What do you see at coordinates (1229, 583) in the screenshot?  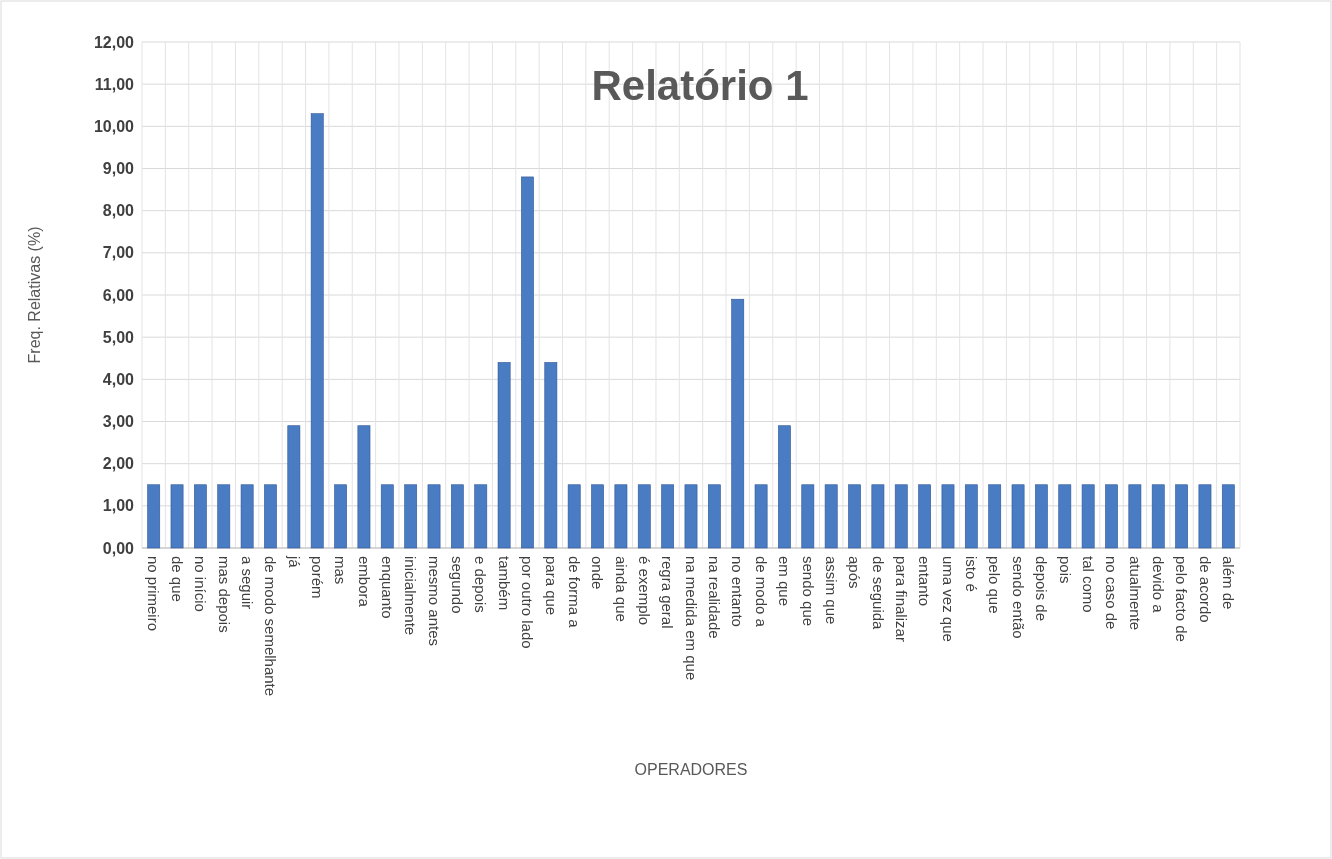 I see `x-tick-label: além de` at bounding box center [1229, 583].